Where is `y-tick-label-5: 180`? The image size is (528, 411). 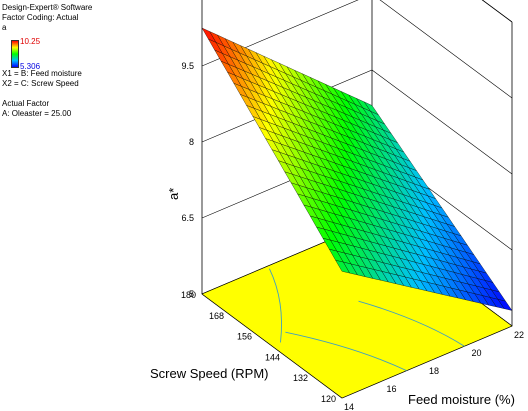 y-tick-label-5: 180 is located at coordinates (188, 295).